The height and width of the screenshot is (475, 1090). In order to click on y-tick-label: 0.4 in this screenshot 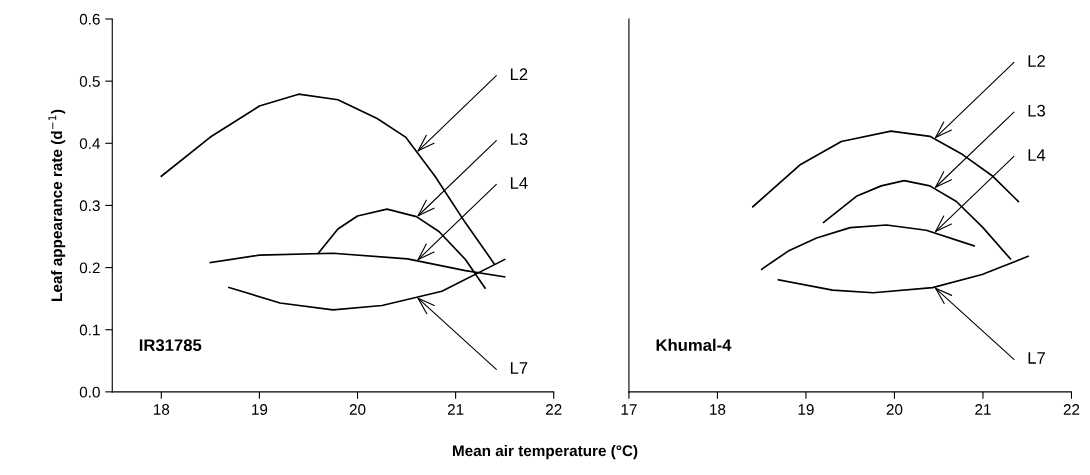, I will do `click(90, 143)`.